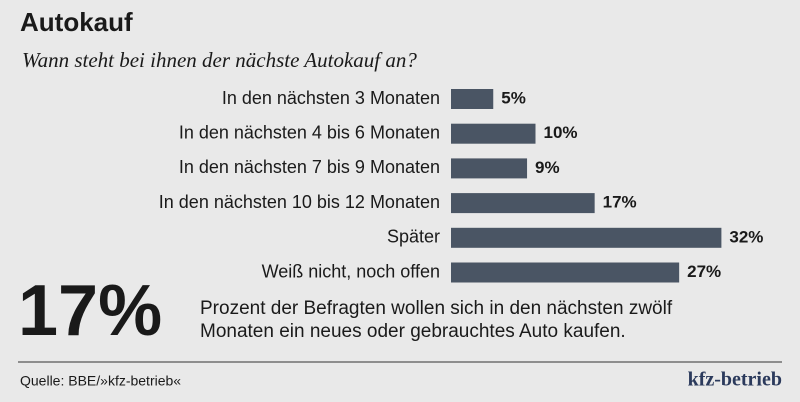  I want to click on category-label: In den nächsten 10 bis 12 Monaten, so click(299, 202).